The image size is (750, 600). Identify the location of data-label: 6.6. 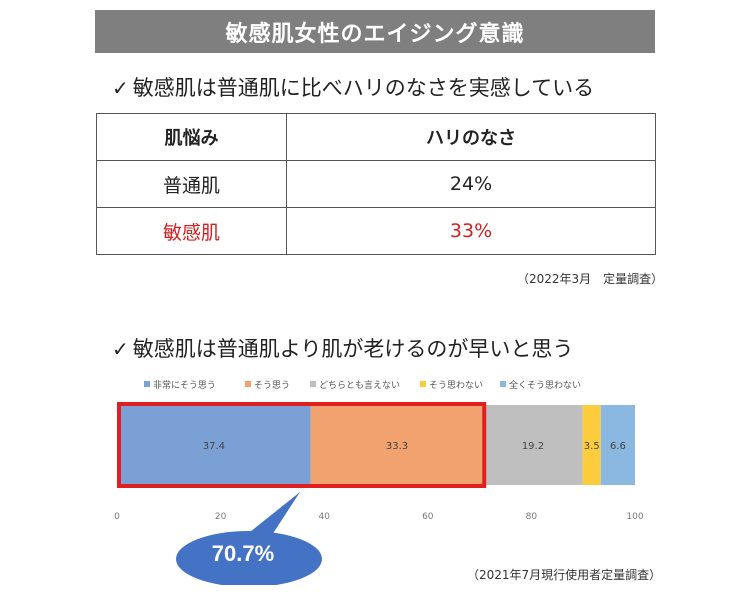
(618, 446).